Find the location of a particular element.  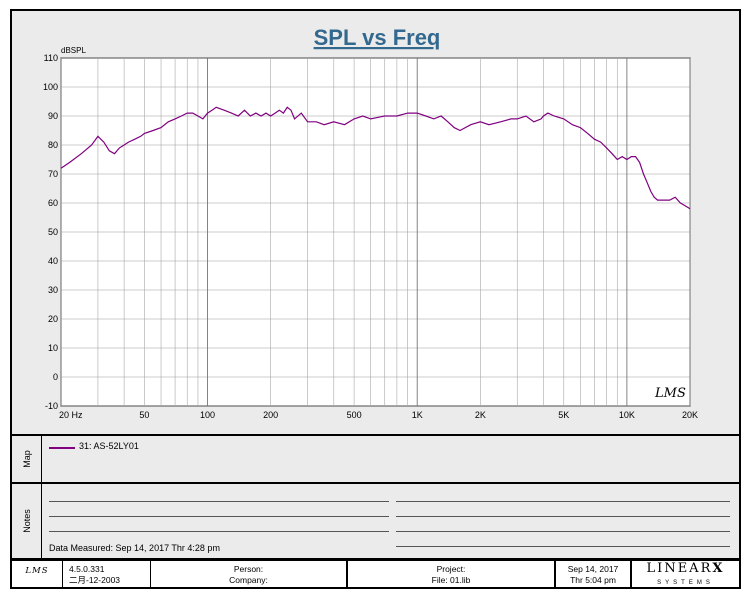

y-tick-label: 80 is located at coordinates (53, 145).